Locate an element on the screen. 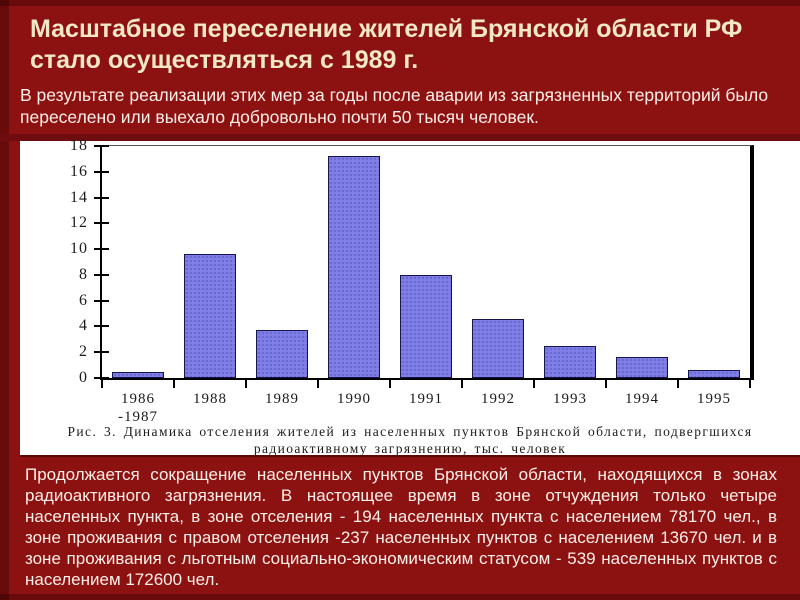 The image size is (800, 600). y-tick-label: 8 is located at coordinates (83, 274).